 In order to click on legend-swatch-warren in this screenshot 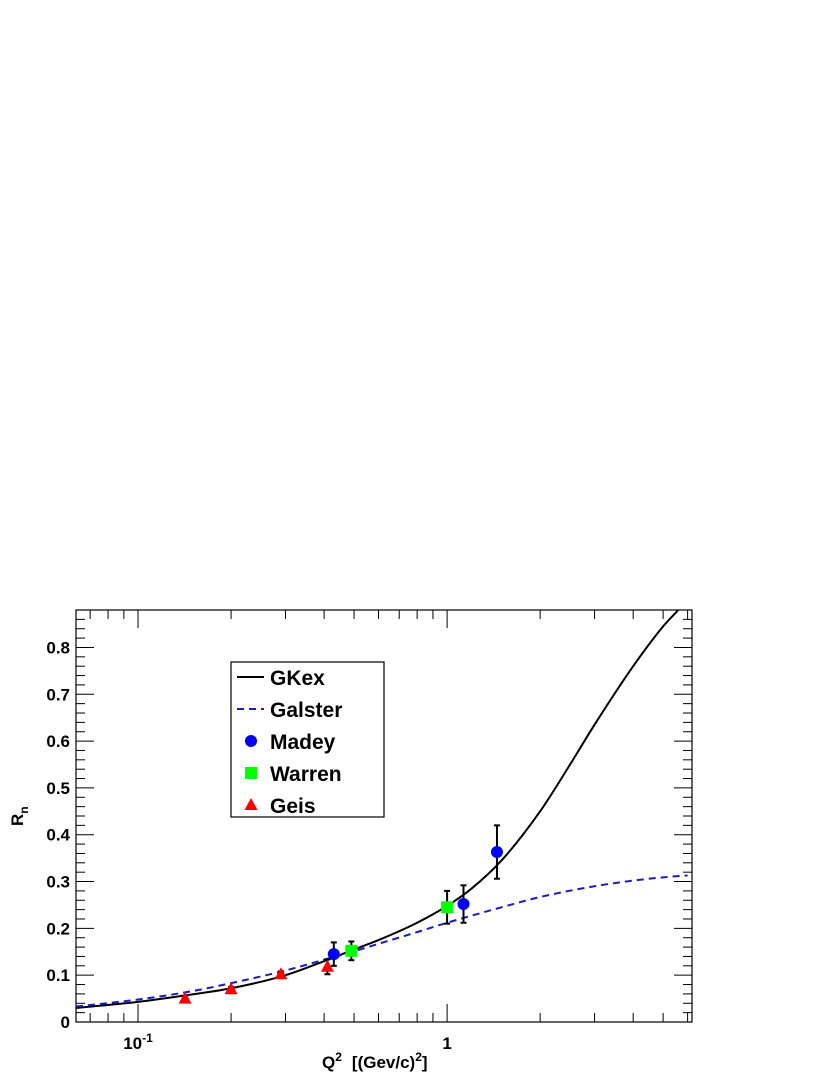, I will do `click(251, 773)`.